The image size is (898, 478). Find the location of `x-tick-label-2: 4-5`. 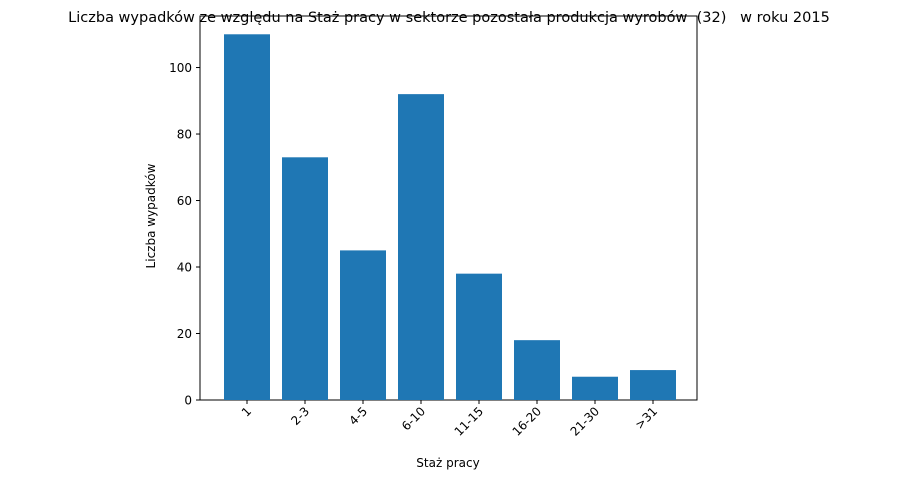

x-tick-label-2: 4-5 is located at coordinates (358, 416).